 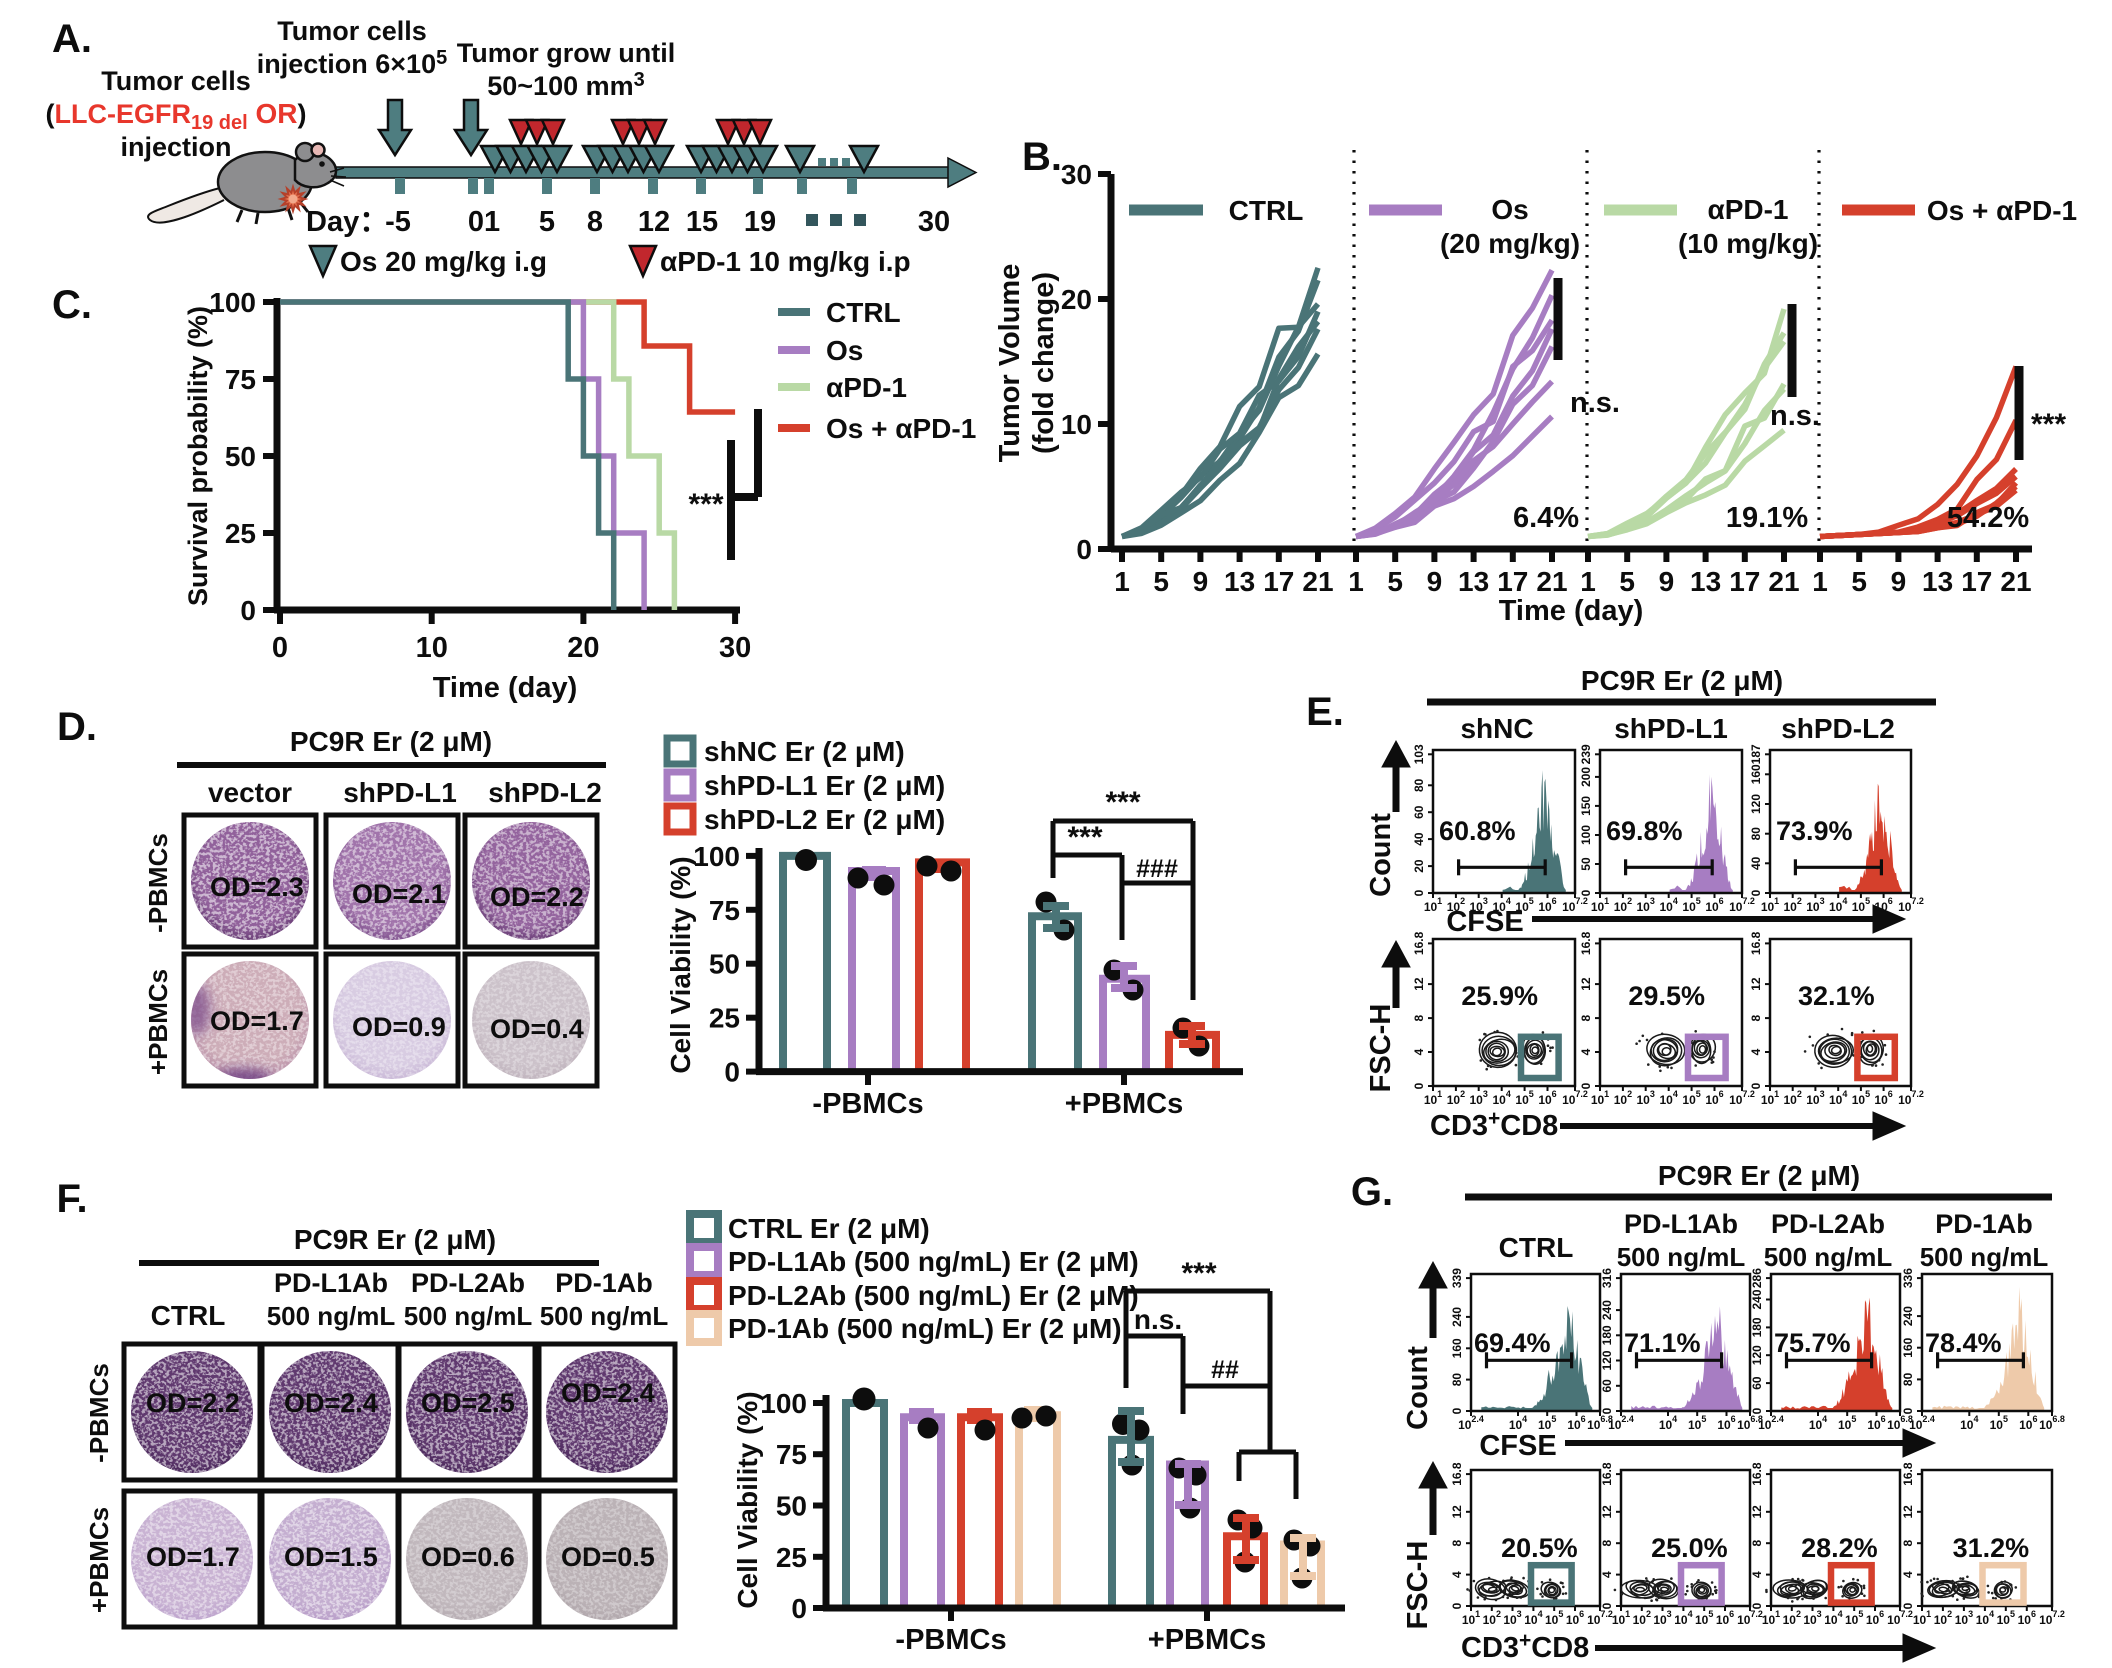 I want to click on svg-text: 17, so click(x=1512, y=581).